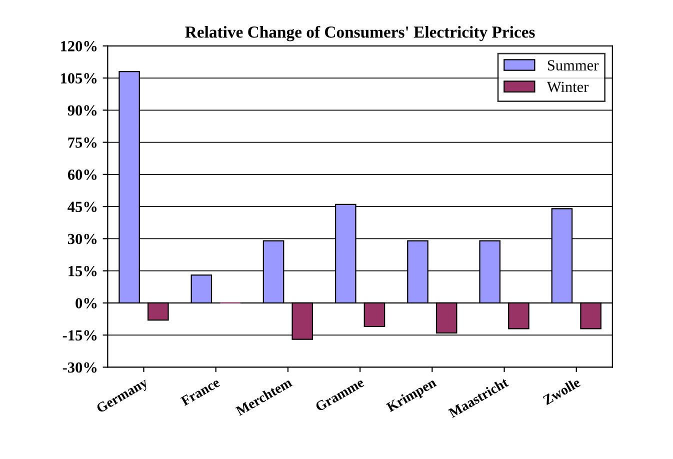 The height and width of the screenshot is (459, 673). What do you see at coordinates (82, 239) in the screenshot?
I see `y-tick-label: 30%` at bounding box center [82, 239].